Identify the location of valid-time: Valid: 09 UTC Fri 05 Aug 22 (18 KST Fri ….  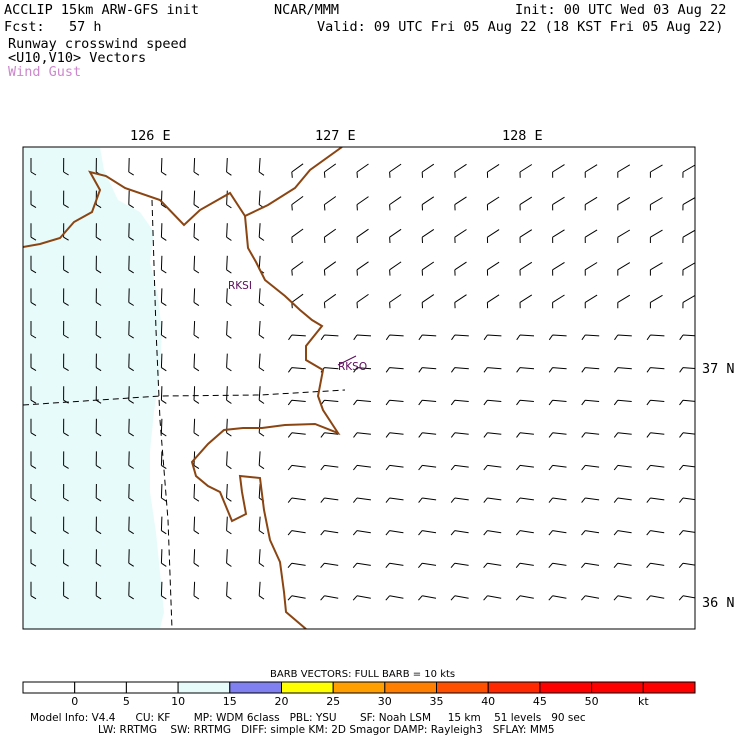
(520, 27).